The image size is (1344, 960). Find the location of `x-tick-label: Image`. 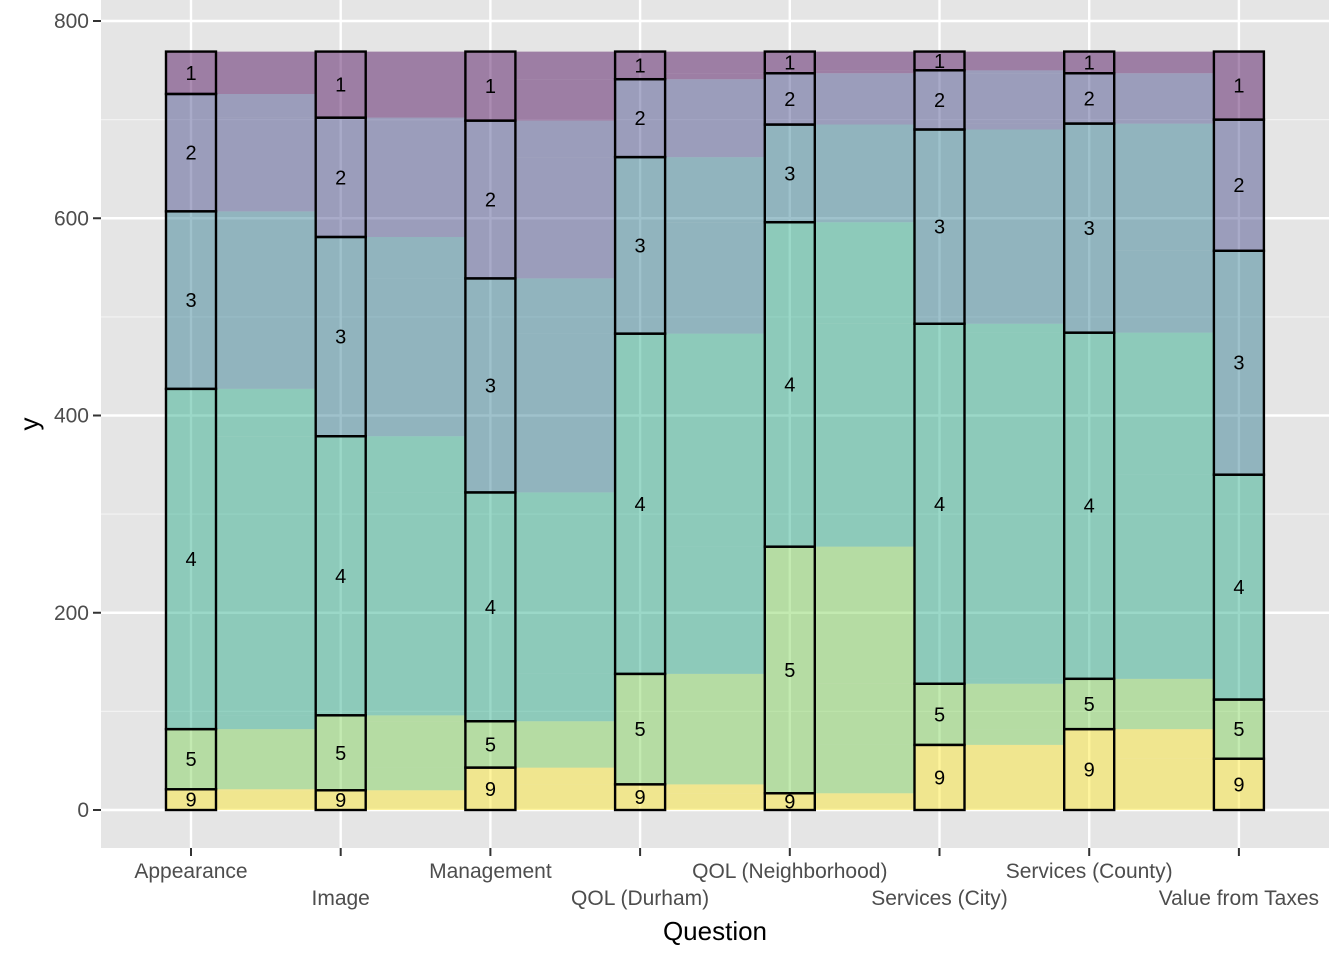

x-tick-label: Image is located at coordinates (341, 898).